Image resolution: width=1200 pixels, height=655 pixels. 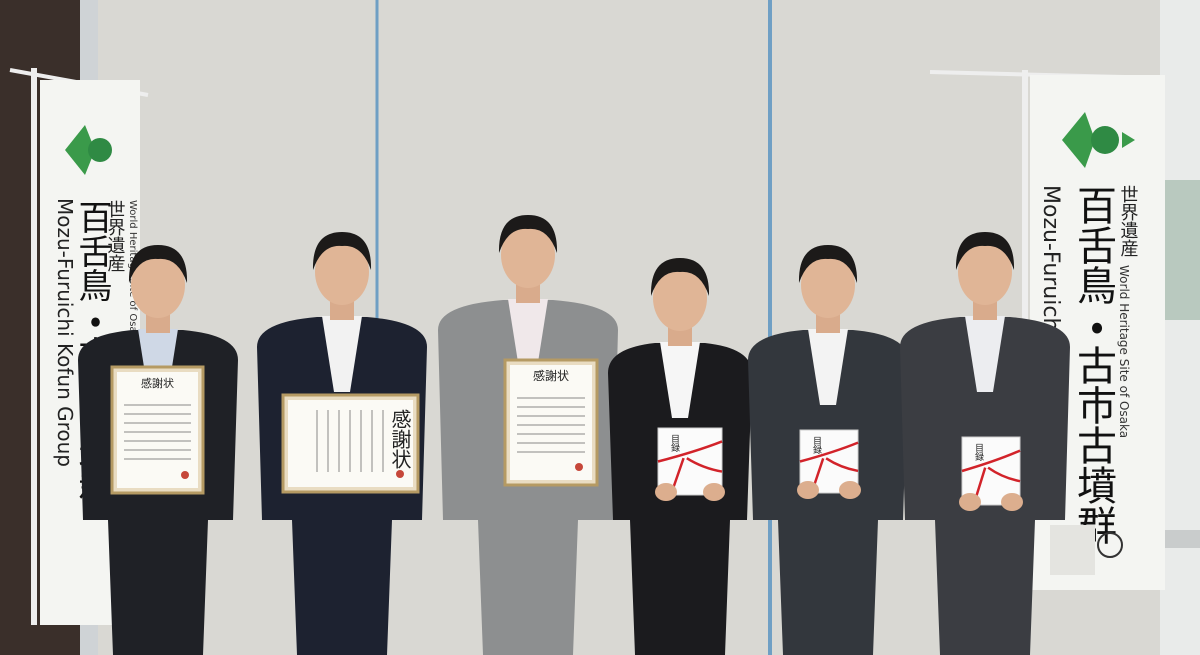 I want to click on banner-romaji: Mozu-Furuichi Kofun Group, so click(x=65, y=332).